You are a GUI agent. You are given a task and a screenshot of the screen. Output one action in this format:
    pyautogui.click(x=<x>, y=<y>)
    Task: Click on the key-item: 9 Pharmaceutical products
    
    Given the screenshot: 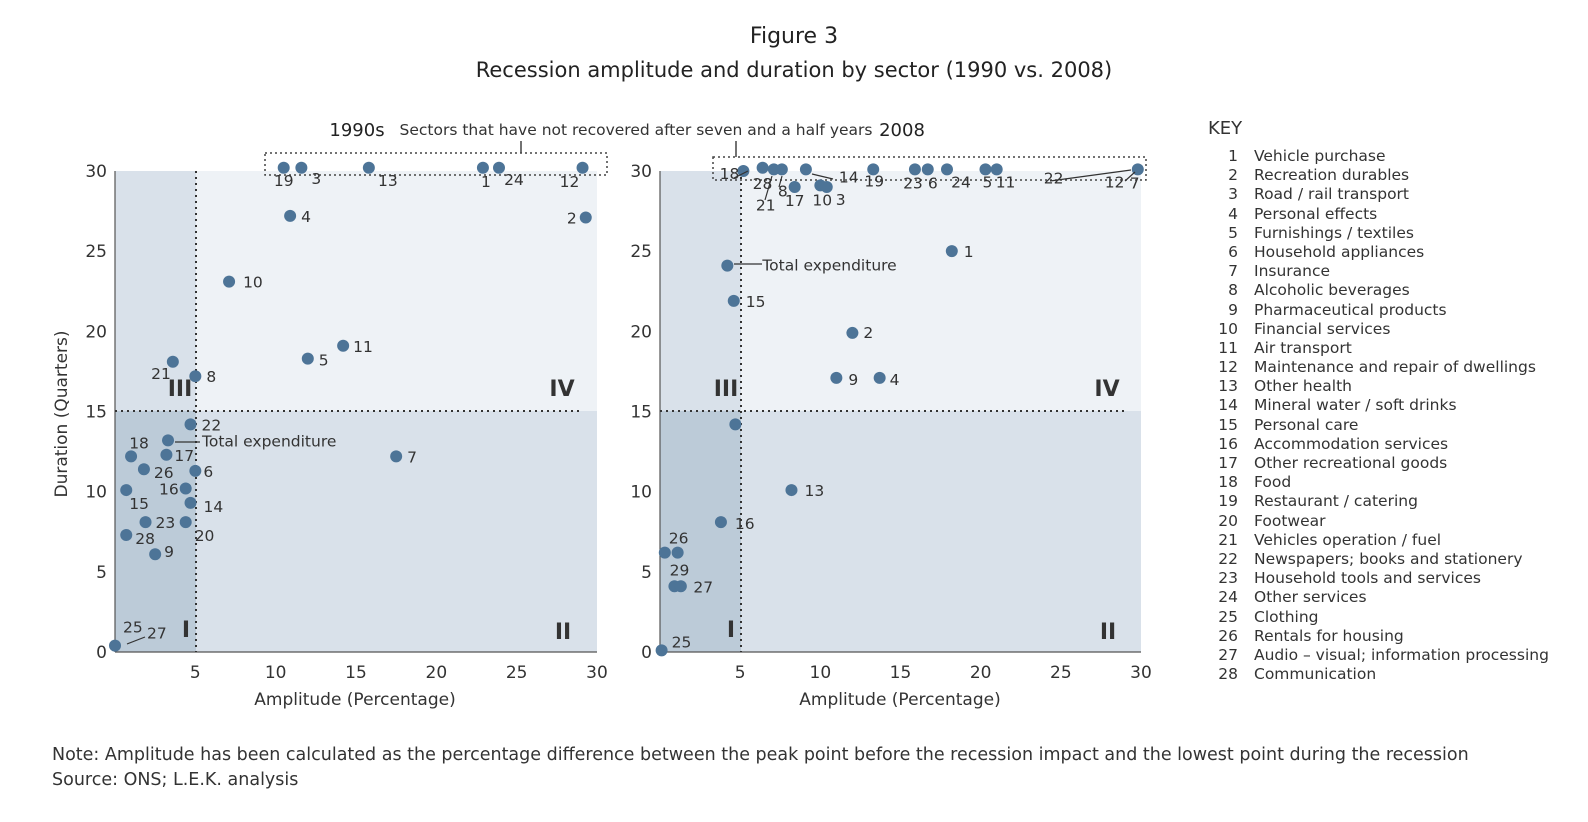 What is the action you would take?
    pyautogui.click(x=1378, y=310)
    